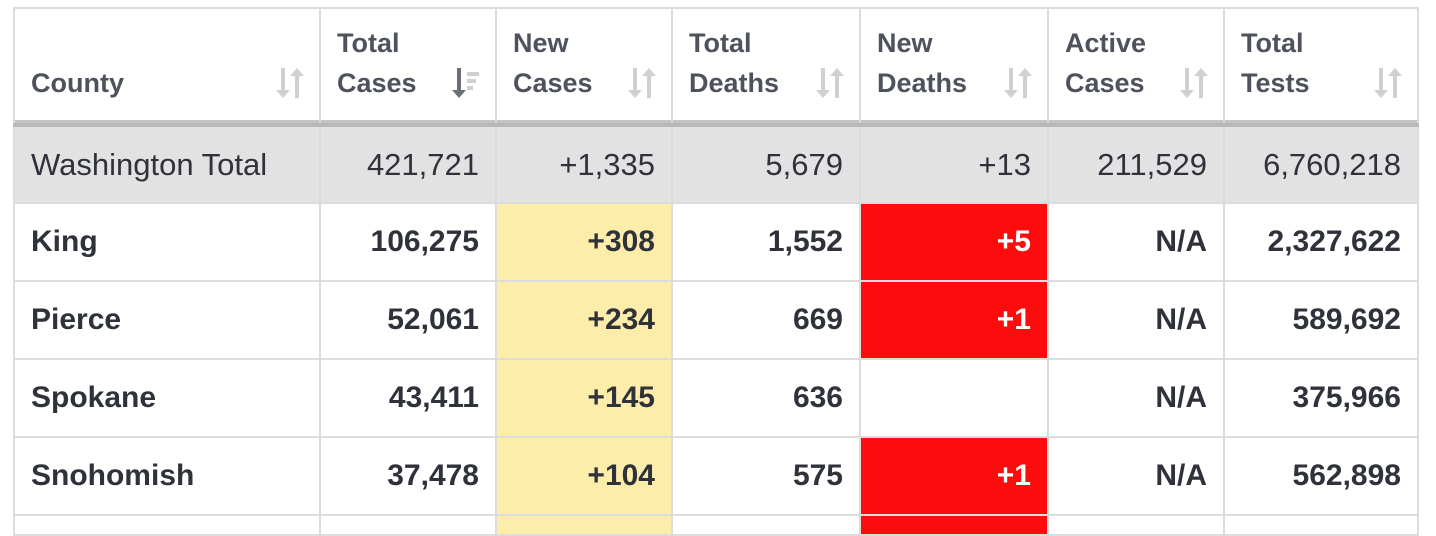 This screenshot has height=536, width=1436. I want to click on col-header-total-deaths: Total Deaths, so click(766, 66).